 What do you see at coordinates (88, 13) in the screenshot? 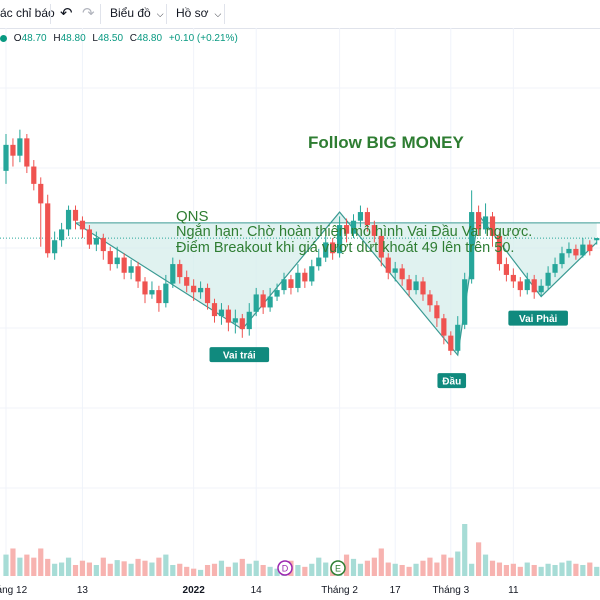
I see `redo-icon: ↷` at bounding box center [88, 13].